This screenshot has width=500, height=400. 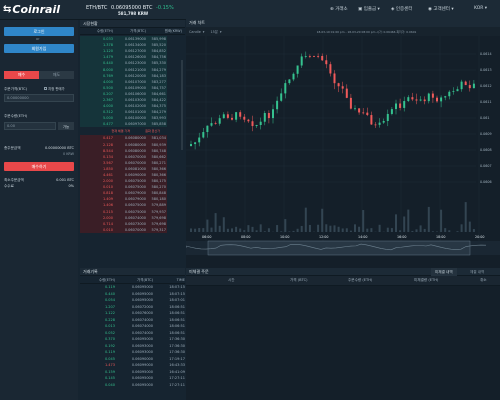 I want to click on y-tick-label: 0.061, so click(x=484, y=118).